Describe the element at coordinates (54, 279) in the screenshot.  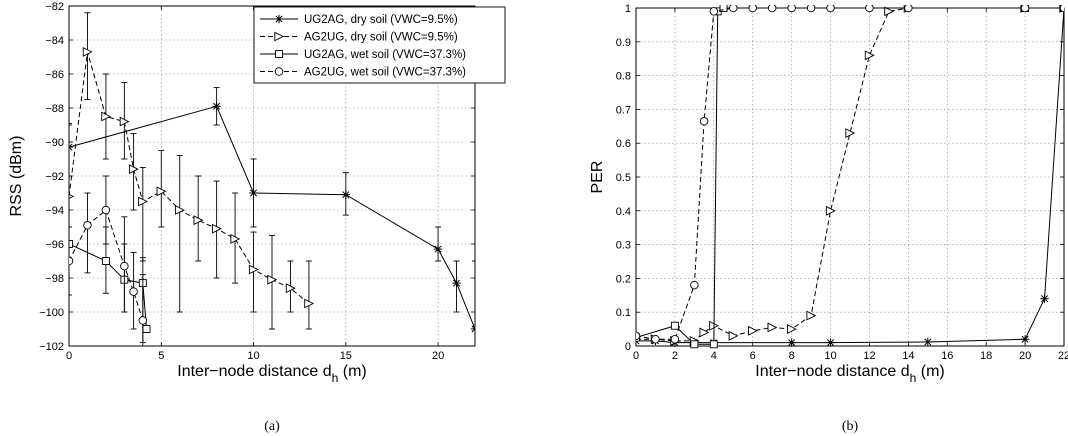
I see `y-tick-label: −98` at that location.